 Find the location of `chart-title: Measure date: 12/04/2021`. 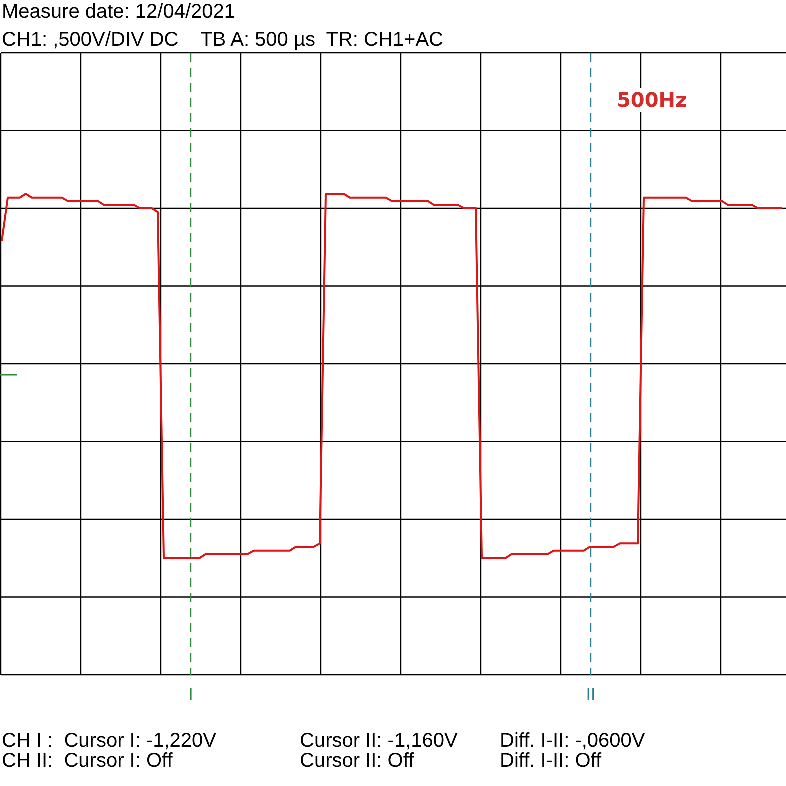

chart-title: Measure date: 12/04/2021 is located at coordinates (119, 12).